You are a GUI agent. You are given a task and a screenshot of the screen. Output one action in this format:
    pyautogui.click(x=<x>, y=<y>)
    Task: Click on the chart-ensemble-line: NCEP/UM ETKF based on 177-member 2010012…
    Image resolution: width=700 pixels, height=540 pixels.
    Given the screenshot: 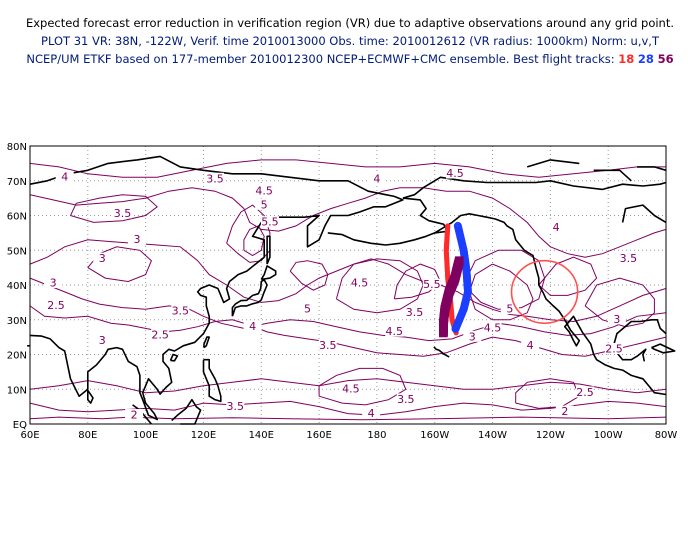 What is the action you would take?
    pyautogui.click(x=350, y=59)
    